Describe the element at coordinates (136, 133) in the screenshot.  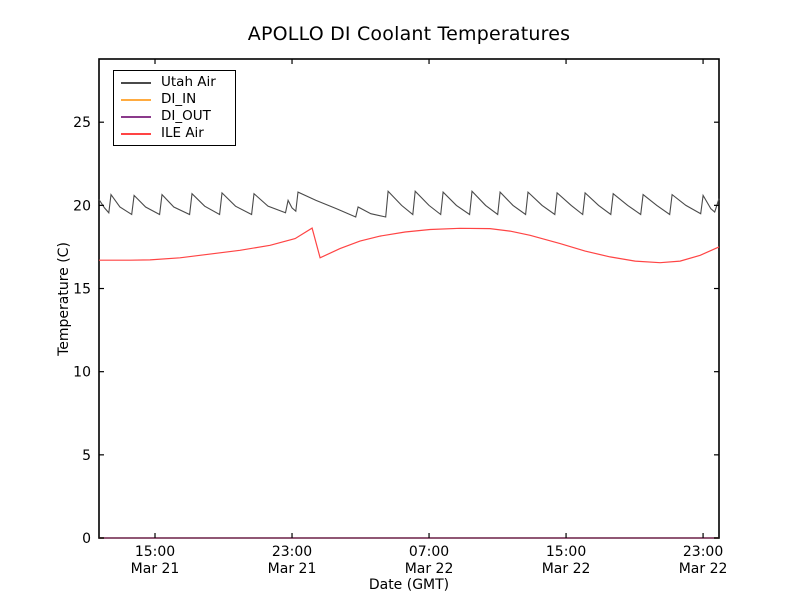
I see `legend-line-ile-air-icon` at that location.